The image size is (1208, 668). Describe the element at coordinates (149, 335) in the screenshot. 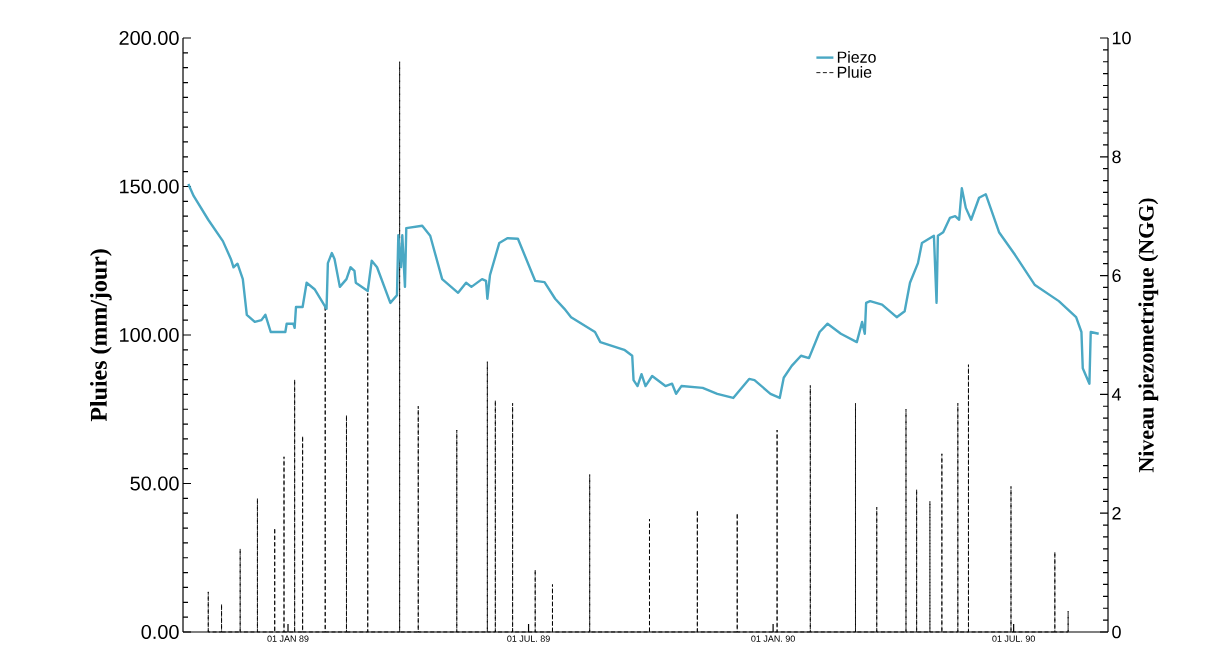

I see `y-tick-label: 100.00` at that location.